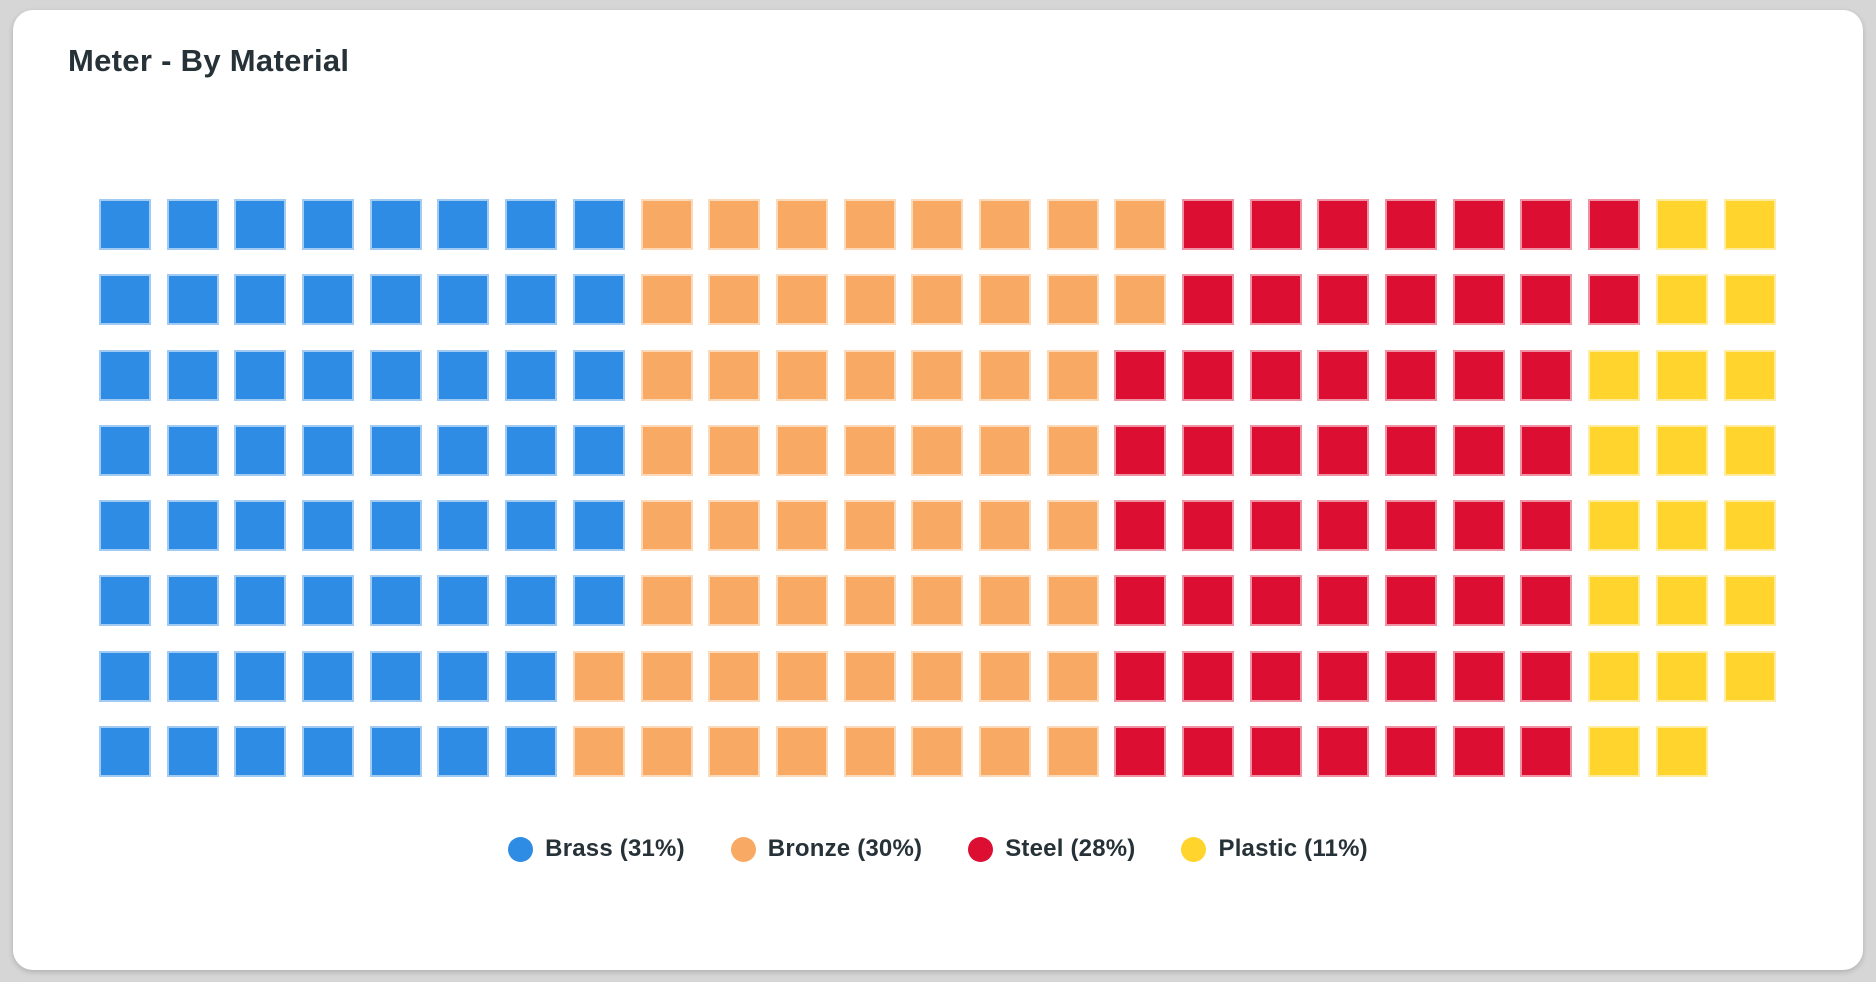 This screenshot has height=982, width=1876. I want to click on legend-item-bronze: Bronze (30%), so click(826, 849).